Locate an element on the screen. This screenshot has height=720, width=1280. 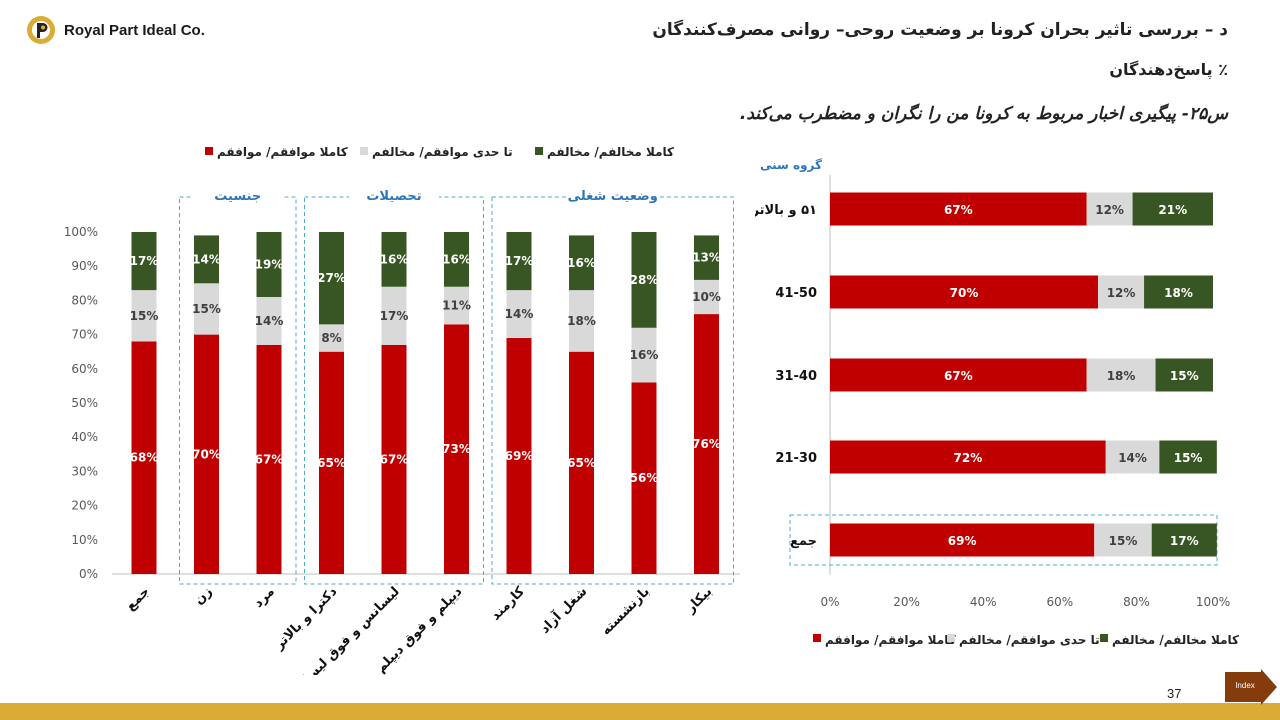
highlight-box is located at coordinates (1003, 540).